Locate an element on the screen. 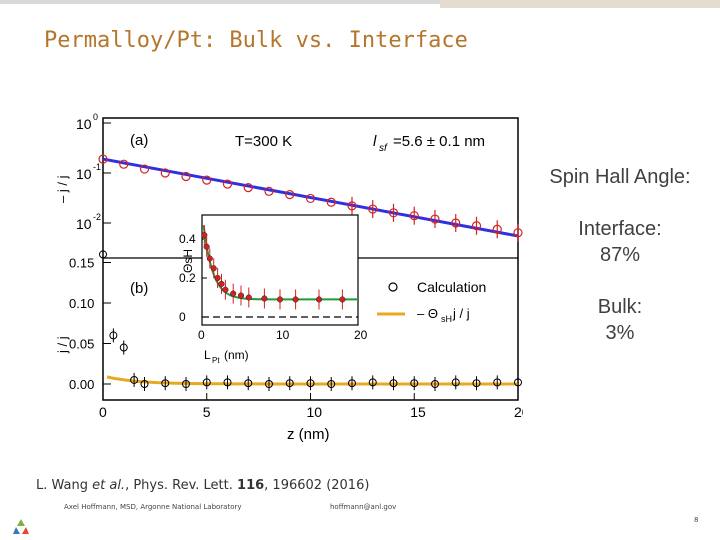  x-tick-label: 10 is located at coordinates (315, 412).